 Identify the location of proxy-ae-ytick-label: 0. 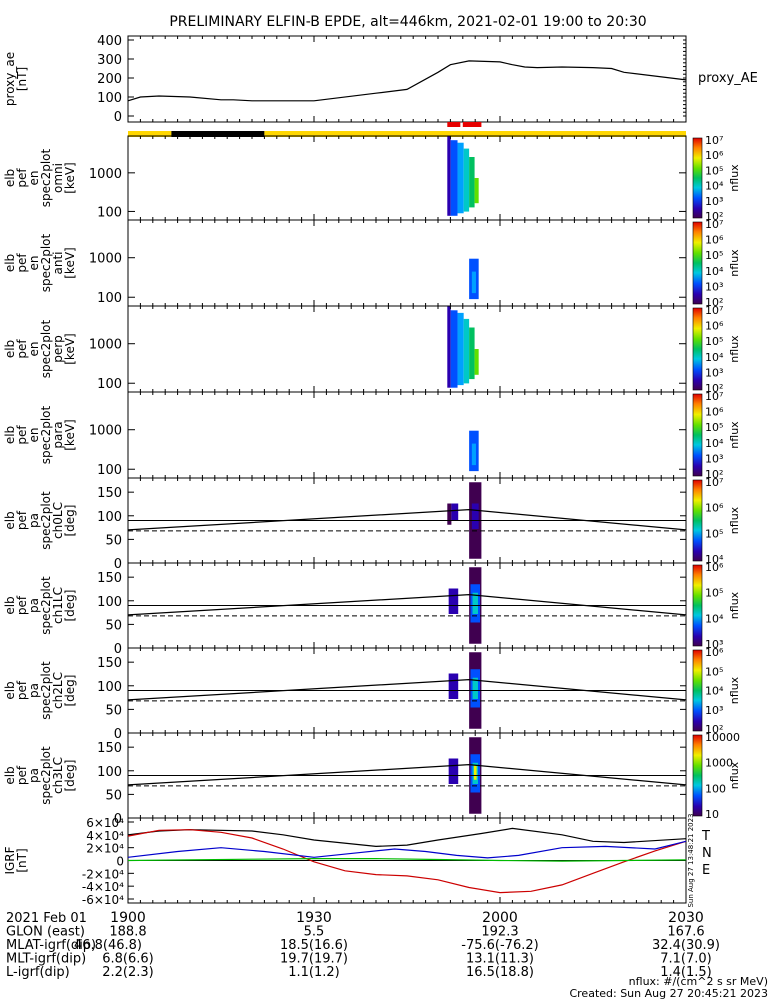
(118, 117).